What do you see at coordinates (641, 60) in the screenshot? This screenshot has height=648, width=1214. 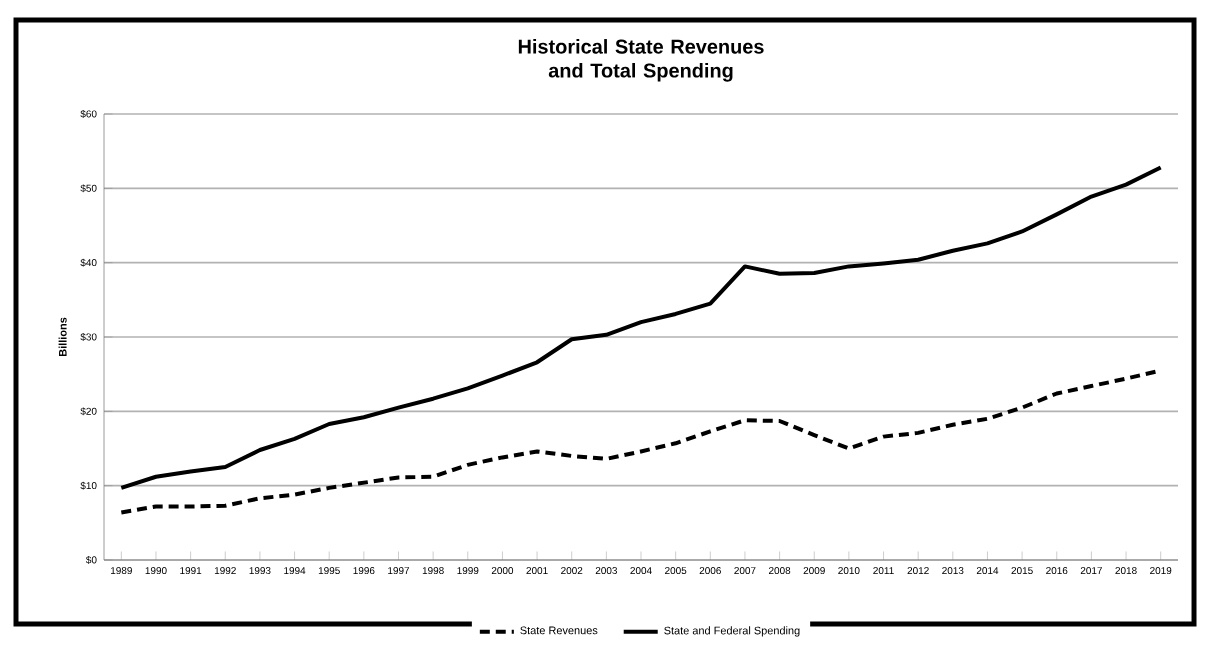 I see `chart-title: Historical State Revenues and Total Spending` at bounding box center [641, 60].